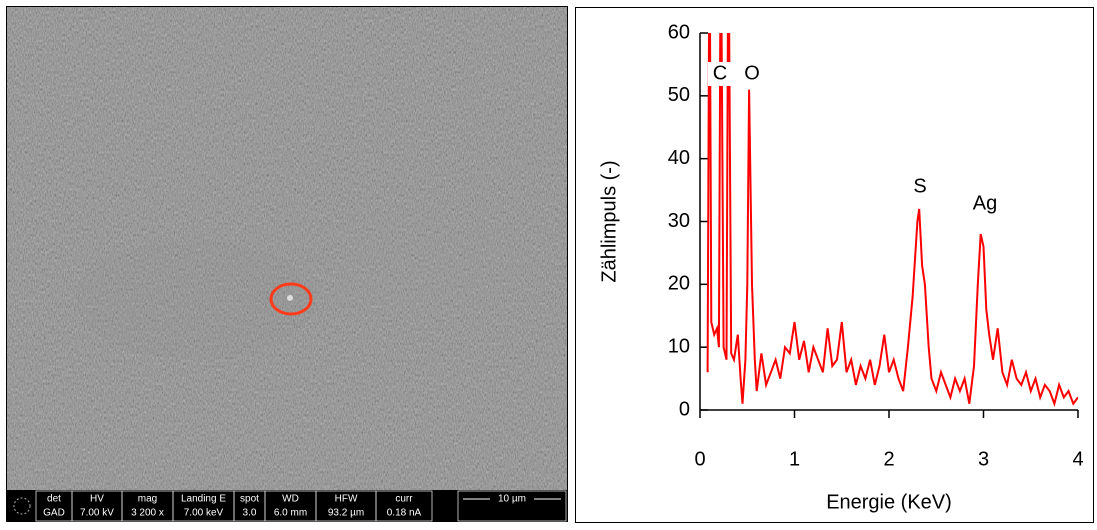 The height and width of the screenshot is (530, 1097). Describe the element at coordinates (679, 284) in the screenshot. I see `y-tick-label: 20` at that location.